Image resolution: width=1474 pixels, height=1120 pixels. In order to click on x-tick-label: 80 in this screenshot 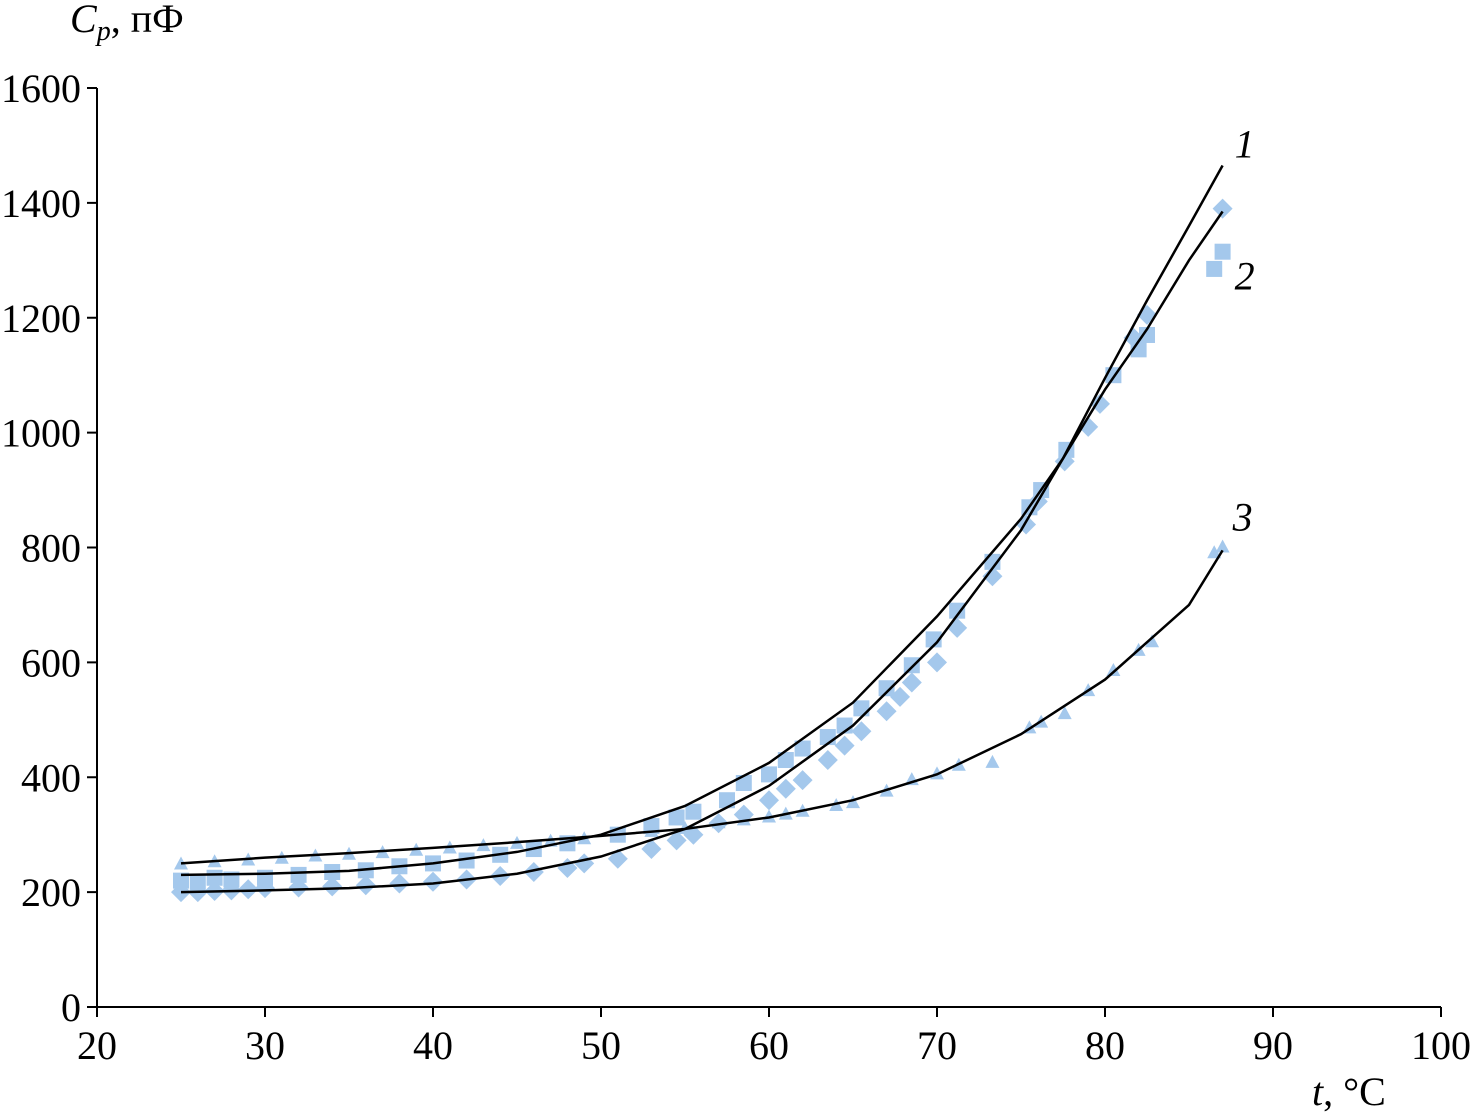, I will do `click(1105, 1045)`.